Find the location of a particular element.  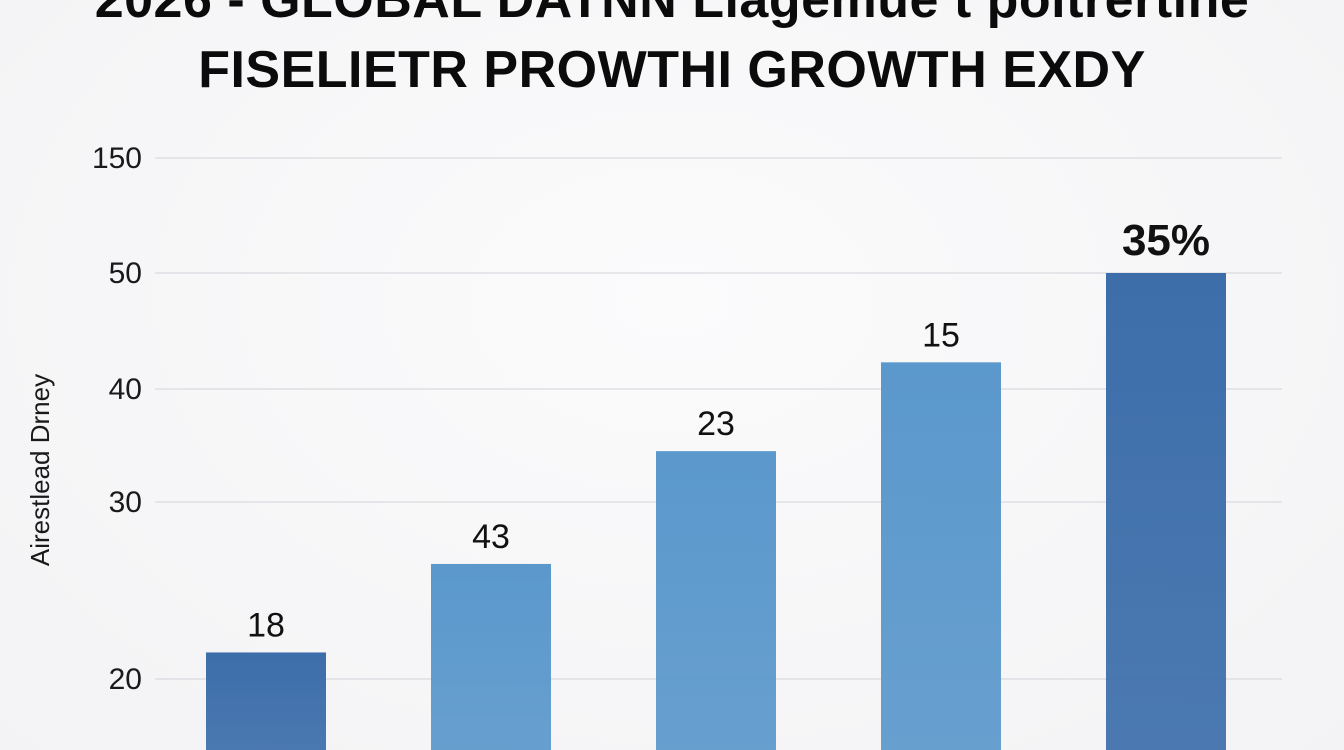

bar-value-label: 18 is located at coordinates (266, 625).